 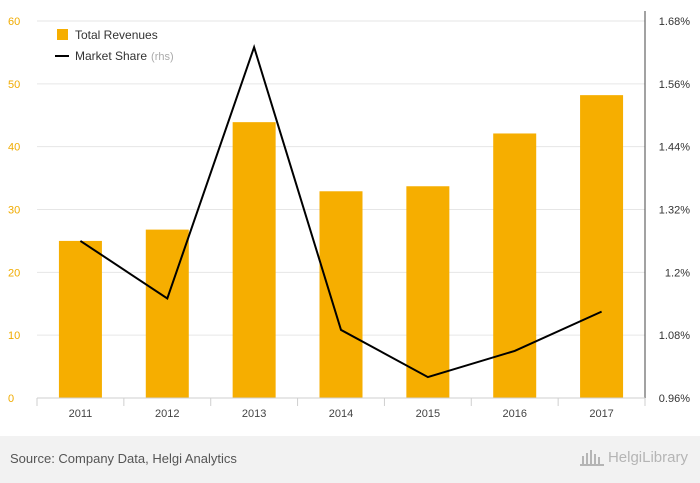 I want to click on right-axis-tick-label: 0.96%, so click(x=674, y=399).